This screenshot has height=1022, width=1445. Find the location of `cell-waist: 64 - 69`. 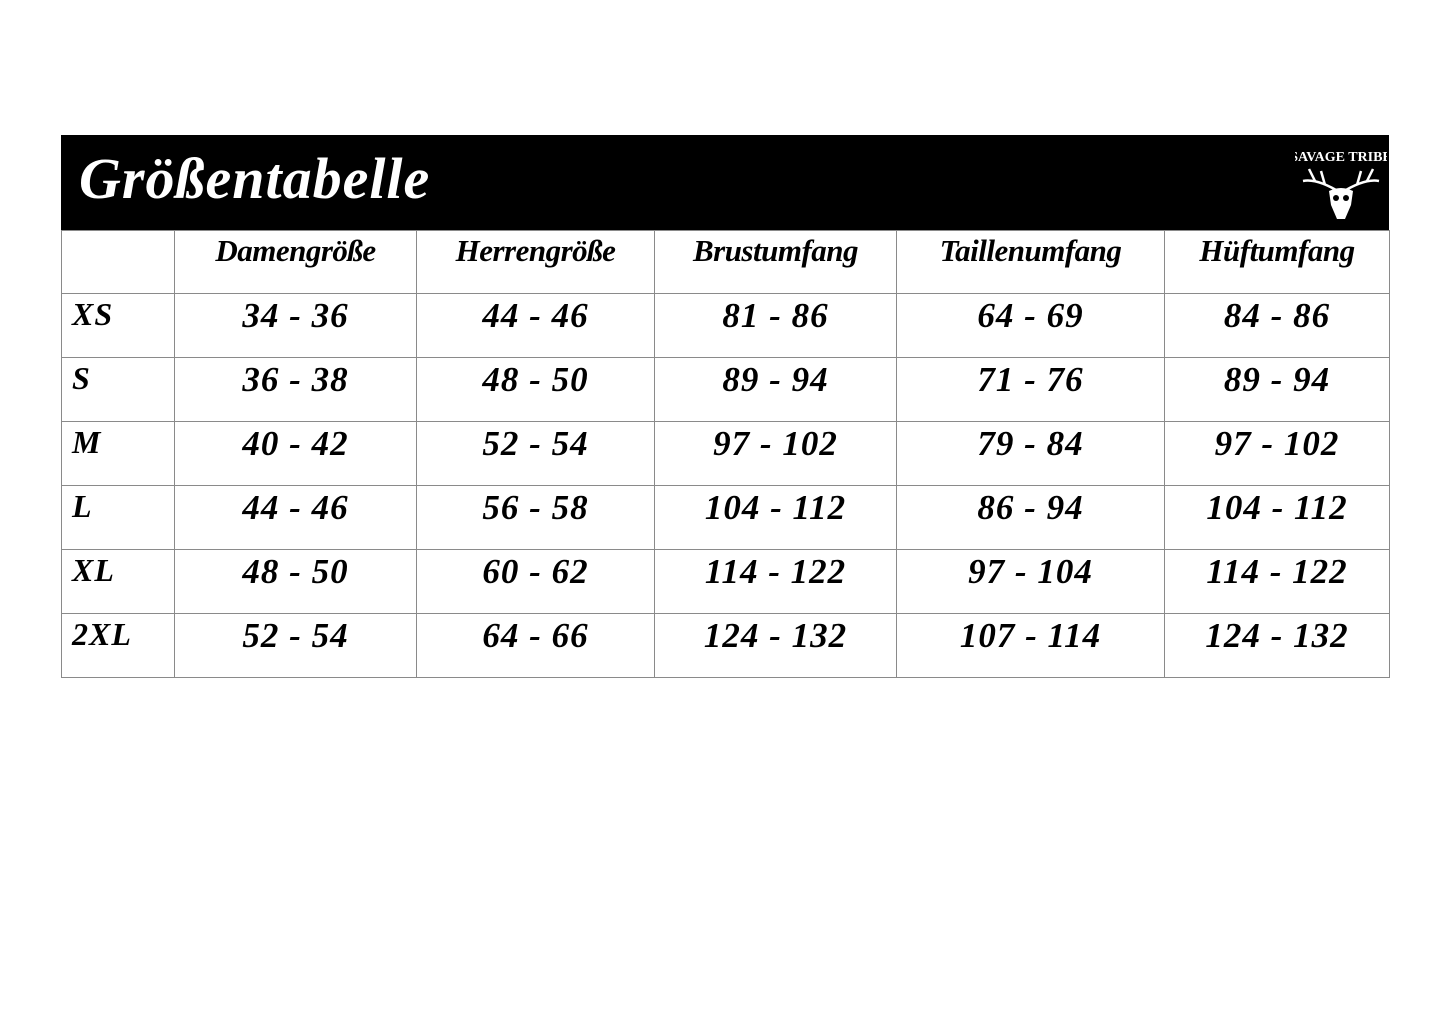

cell-waist: 64 - 69 is located at coordinates (1030, 325).